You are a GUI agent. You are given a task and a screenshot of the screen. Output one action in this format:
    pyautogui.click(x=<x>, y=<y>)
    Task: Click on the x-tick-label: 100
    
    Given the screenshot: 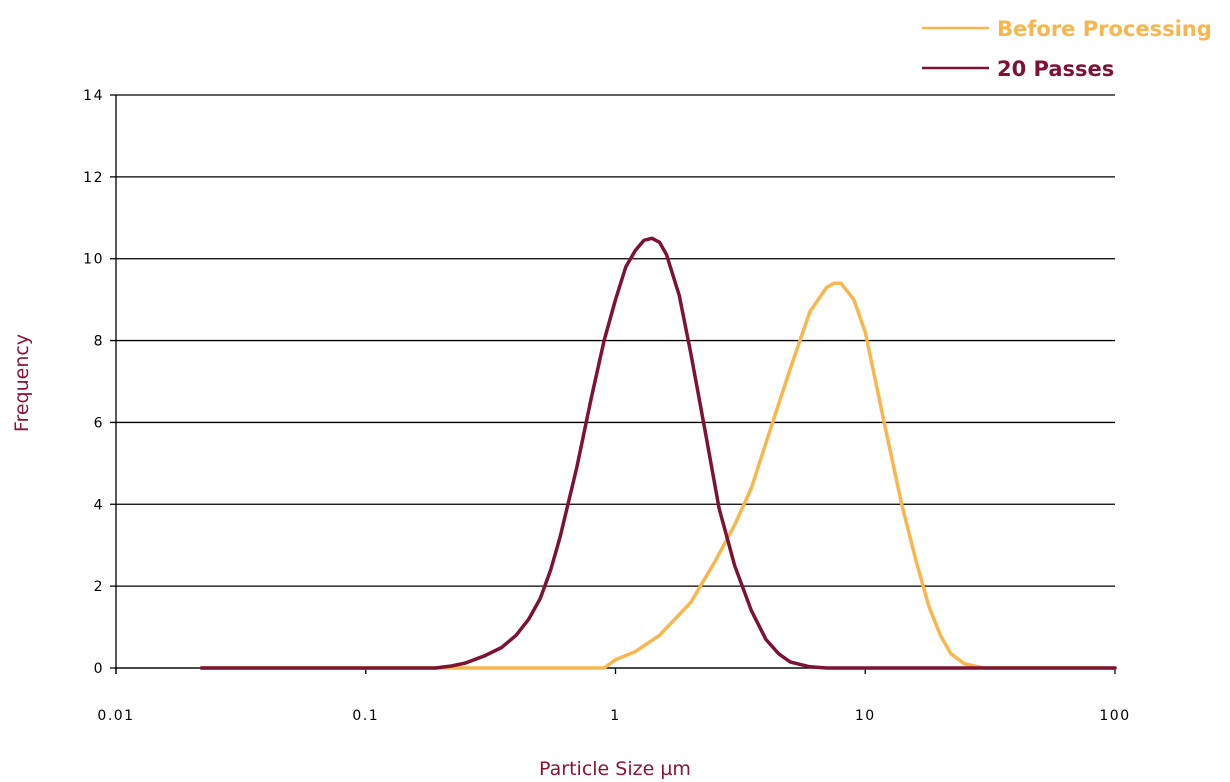 What is the action you would take?
    pyautogui.click(x=1114, y=716)
    